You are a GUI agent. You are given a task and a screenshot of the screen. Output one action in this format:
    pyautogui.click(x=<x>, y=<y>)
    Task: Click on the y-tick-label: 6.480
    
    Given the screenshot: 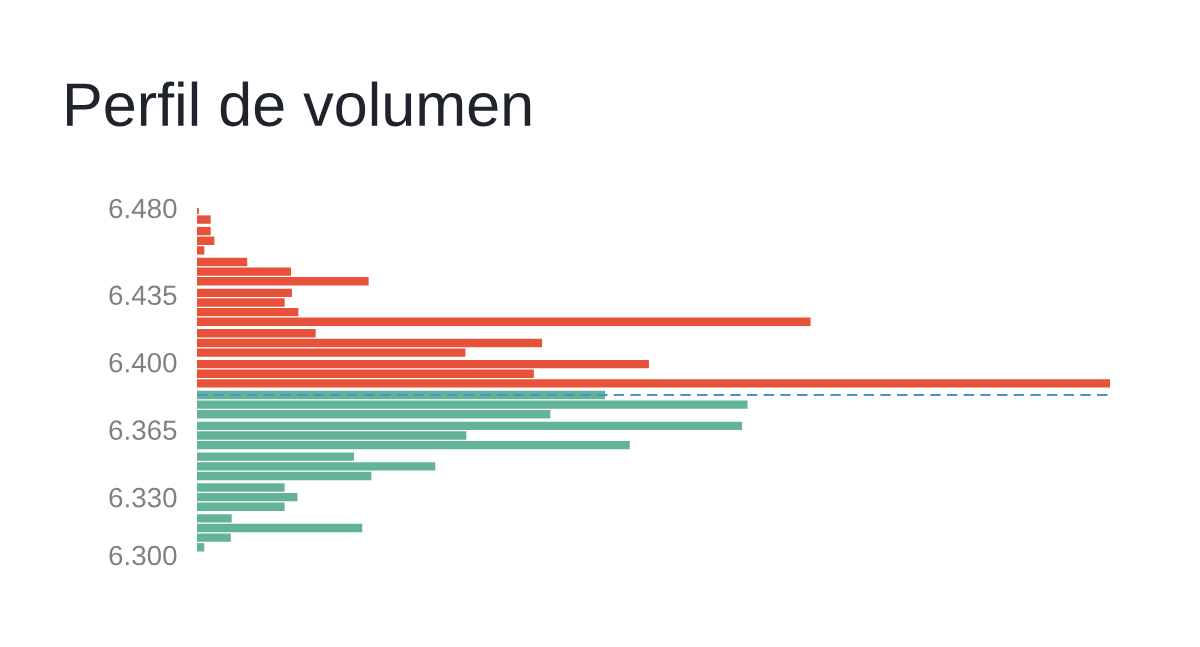 What is the action you would take?
    pyautogui.click(x=143, y=208)
    